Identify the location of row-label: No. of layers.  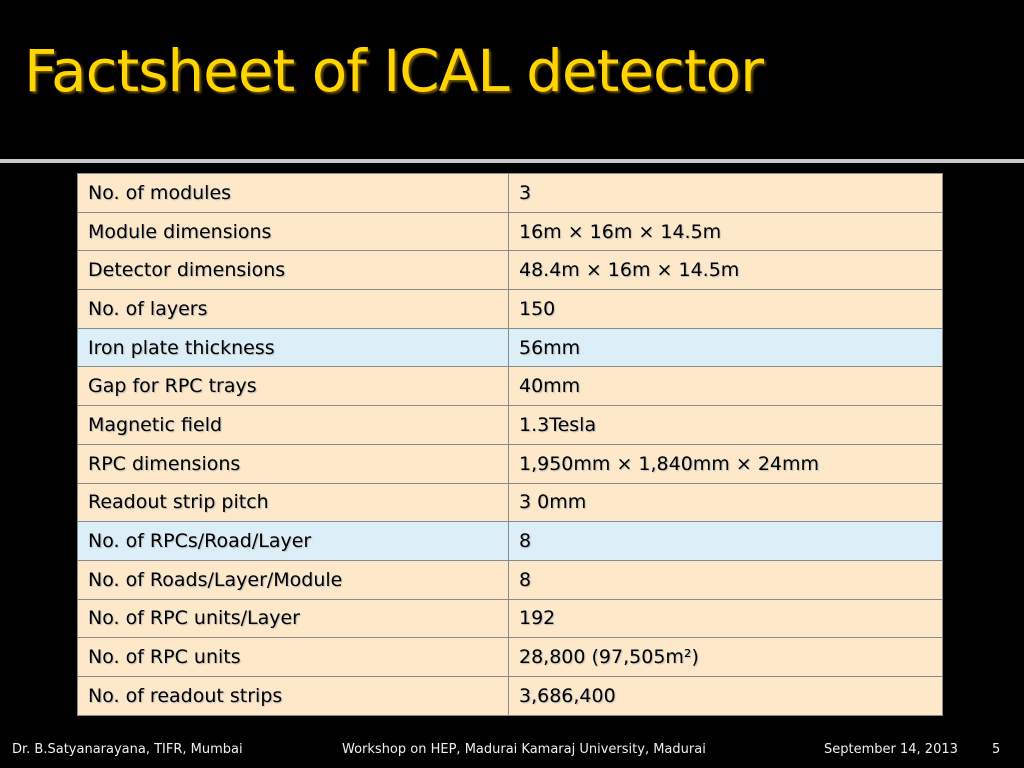
(293, 309).